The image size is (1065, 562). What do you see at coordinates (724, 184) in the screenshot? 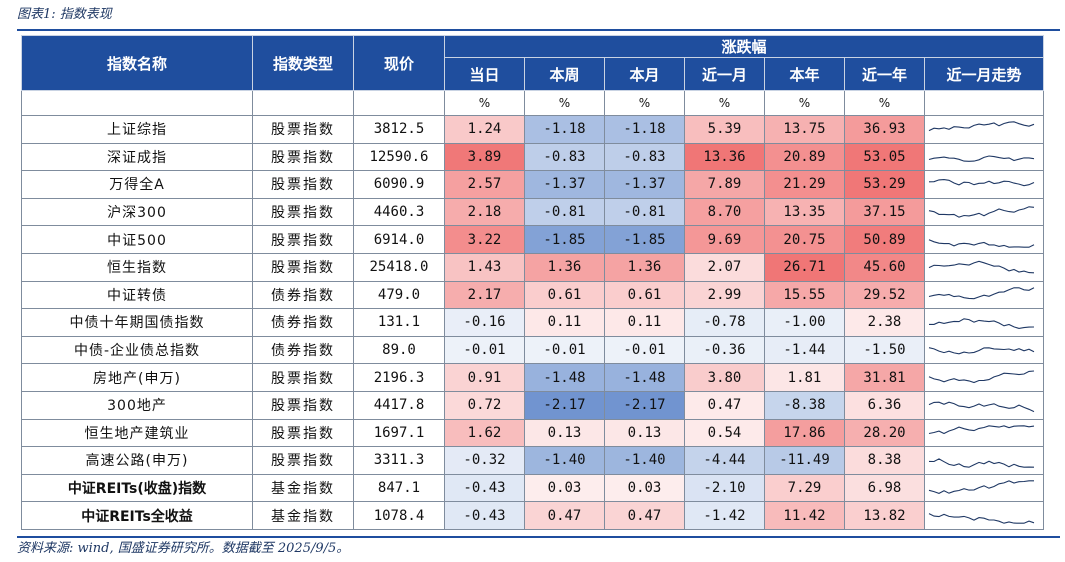
I see `change-cell-onemonth: 7.89` at bounding box center [724, 184].